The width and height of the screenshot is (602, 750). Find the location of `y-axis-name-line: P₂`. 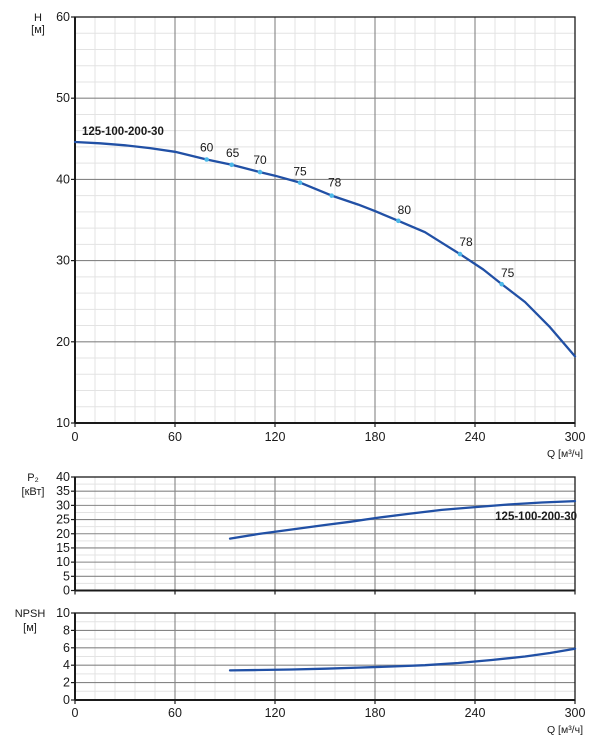

y-axis-name-line: P₂ is located at coordinates (33, 478).